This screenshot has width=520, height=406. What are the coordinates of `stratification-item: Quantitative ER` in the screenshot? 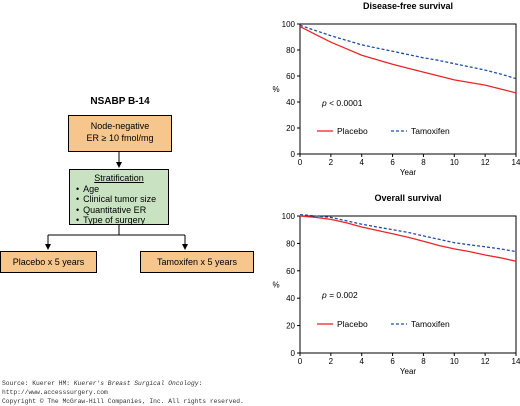 It's located at (122, 210).